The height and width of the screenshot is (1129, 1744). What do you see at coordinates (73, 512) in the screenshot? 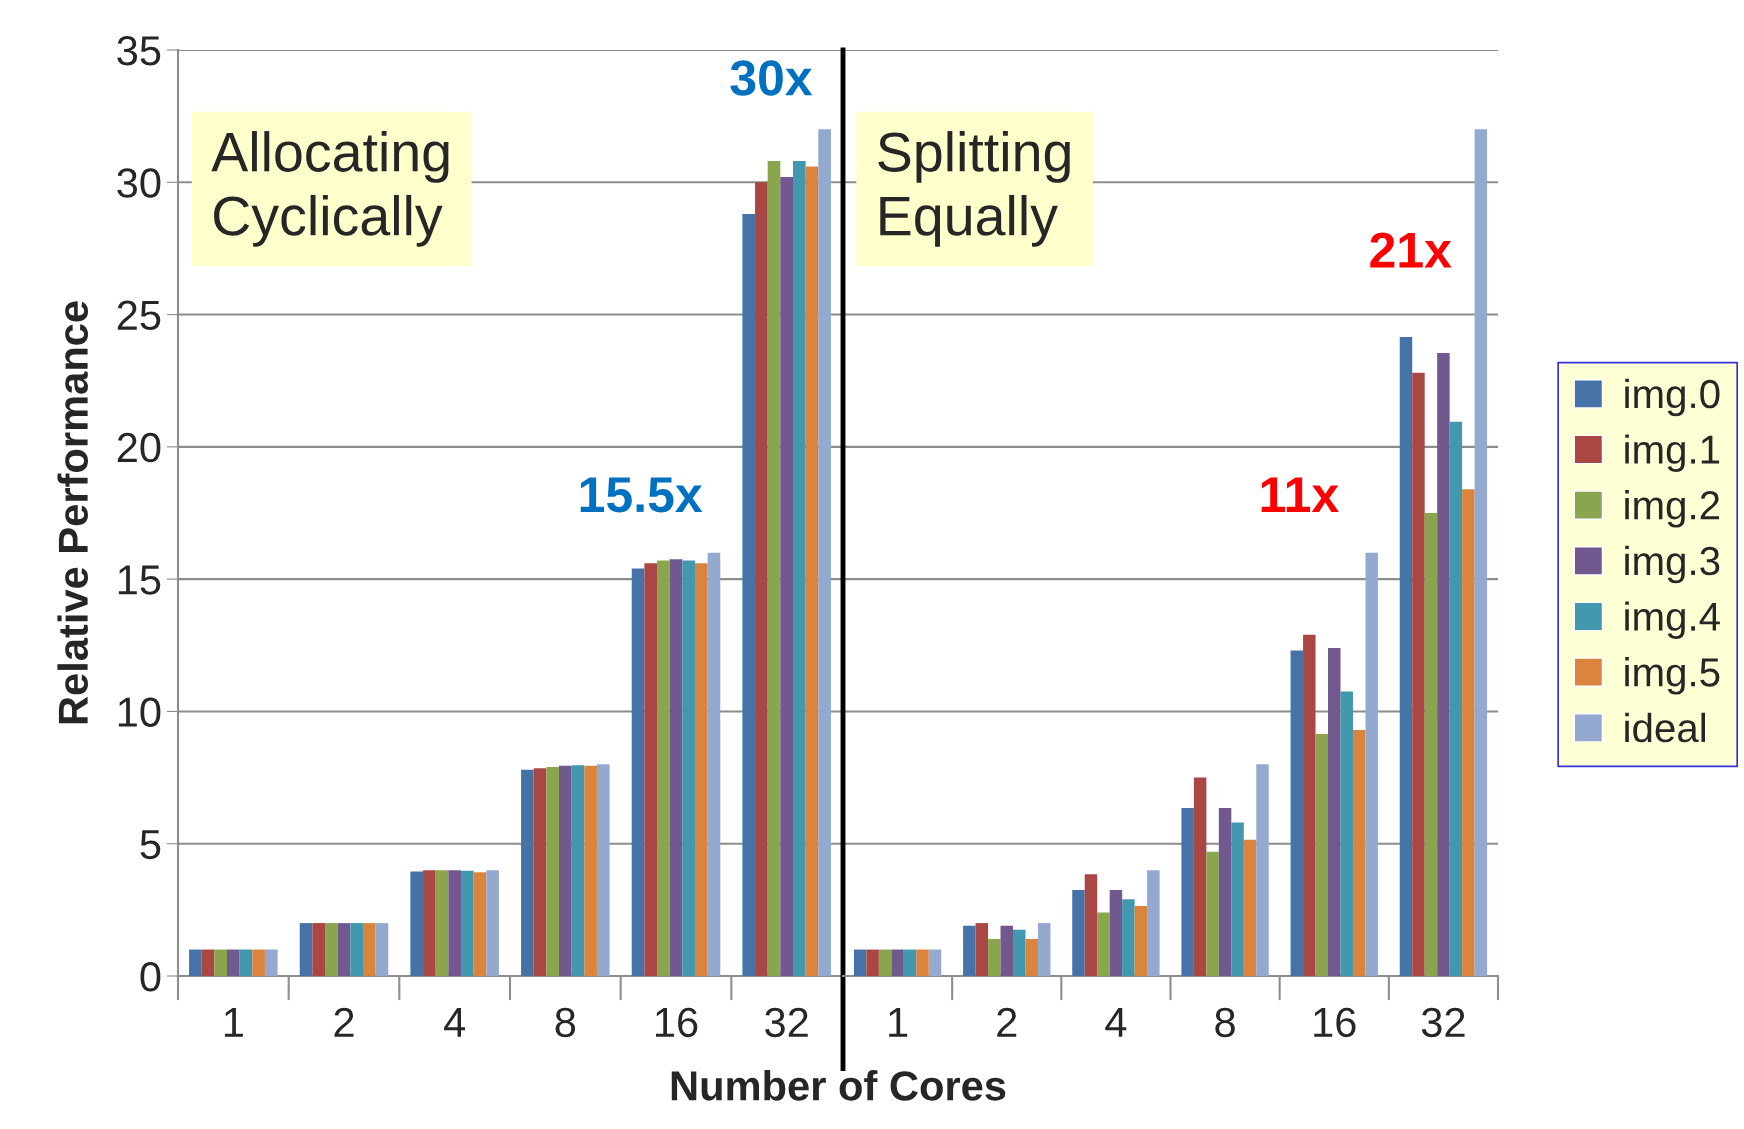
I see `y-axis-title: Relative Performance` at bounding box center [73, 512].